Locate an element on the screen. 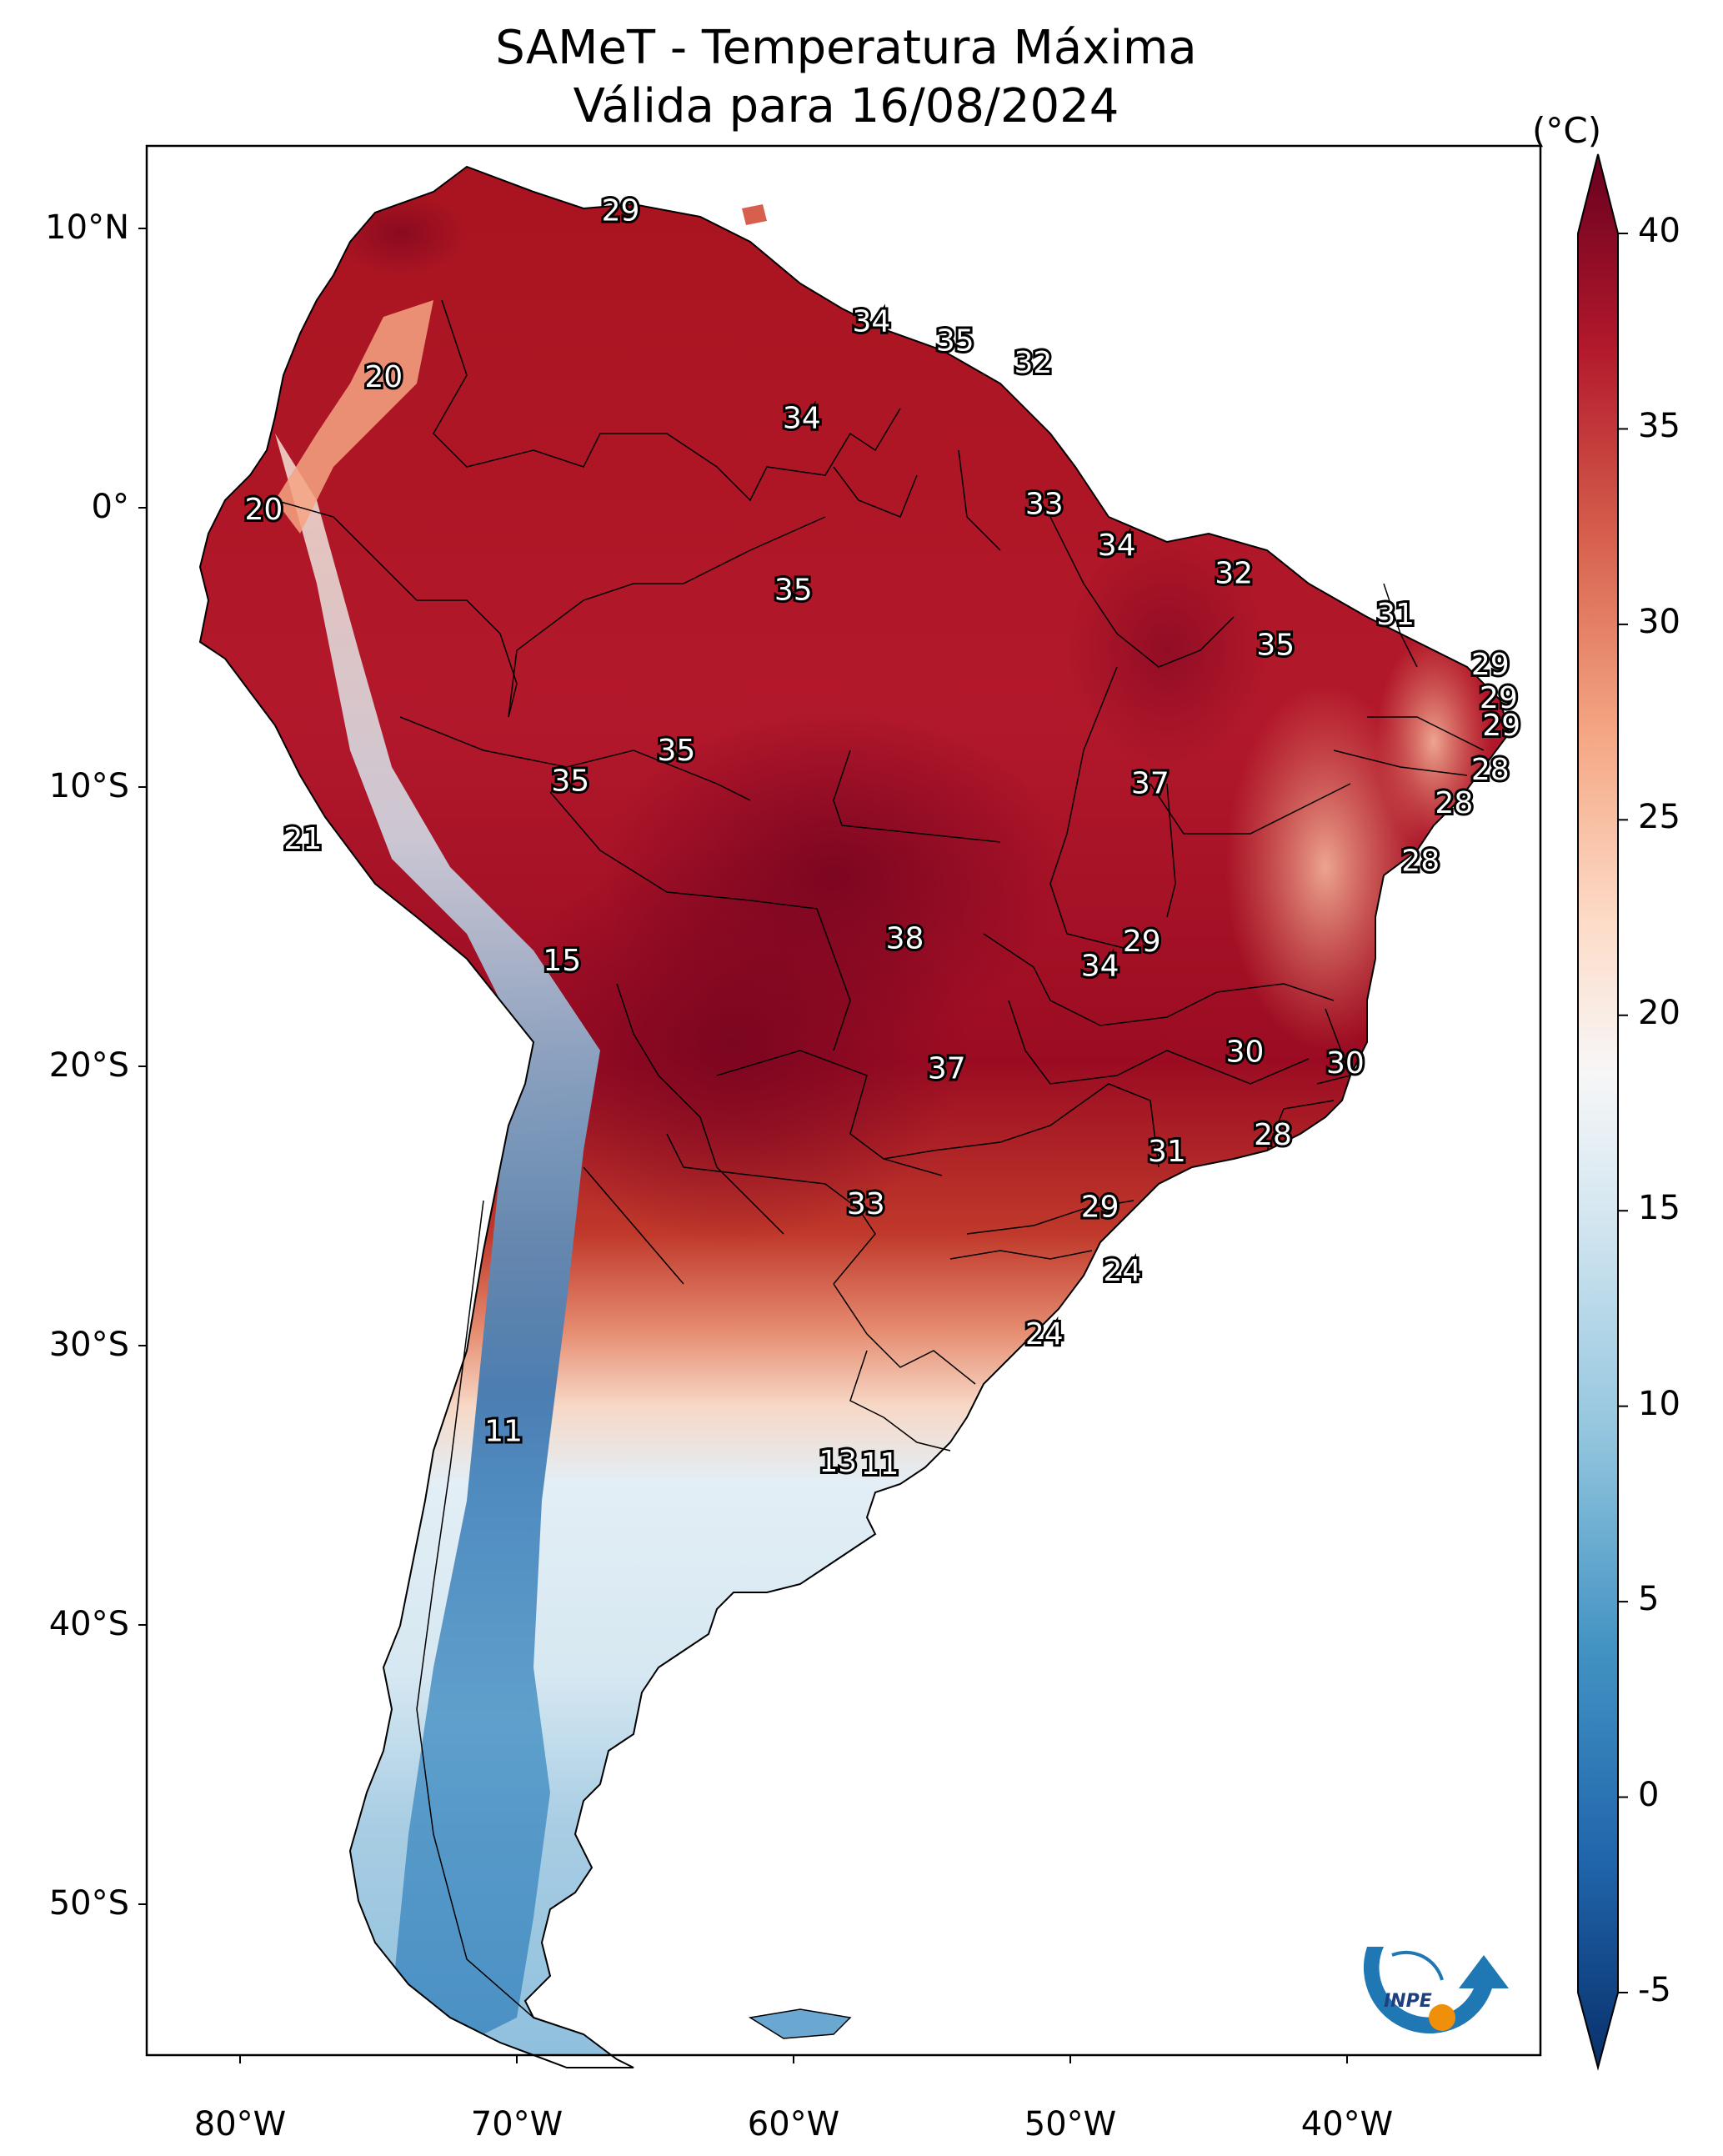  logo-text: INPE is located at coordinates (1408, 2001).